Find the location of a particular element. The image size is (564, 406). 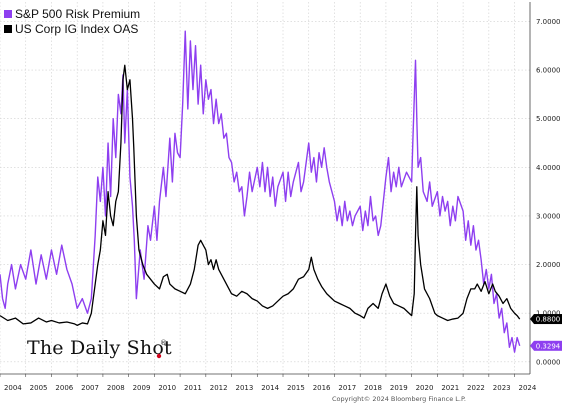

copyright-text: Copyright© 2024 Bloomberg Finance L.P. is located at coordinates (399, 399).